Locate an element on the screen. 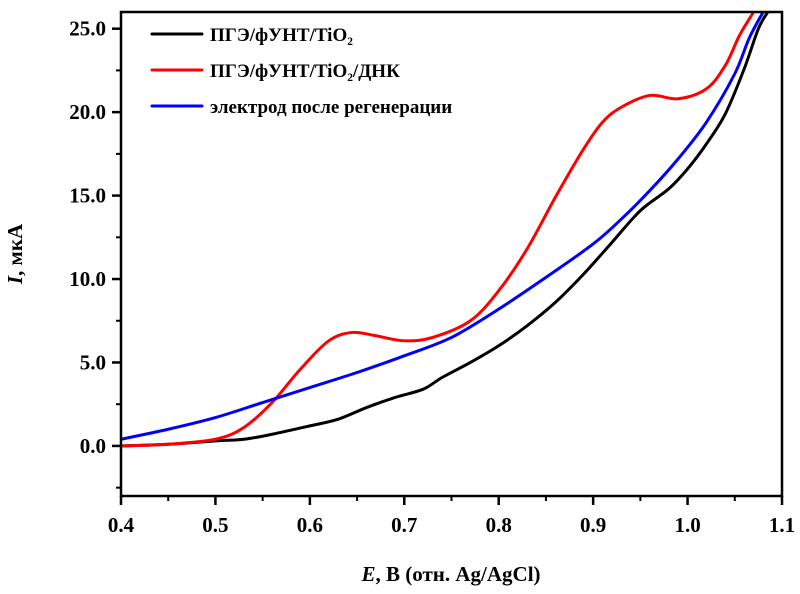  legend-label-pge-funt-tio2-dnk: ПГЭ/фУНТ/TiO₂/ДНК is located at coordinates (305, 71).